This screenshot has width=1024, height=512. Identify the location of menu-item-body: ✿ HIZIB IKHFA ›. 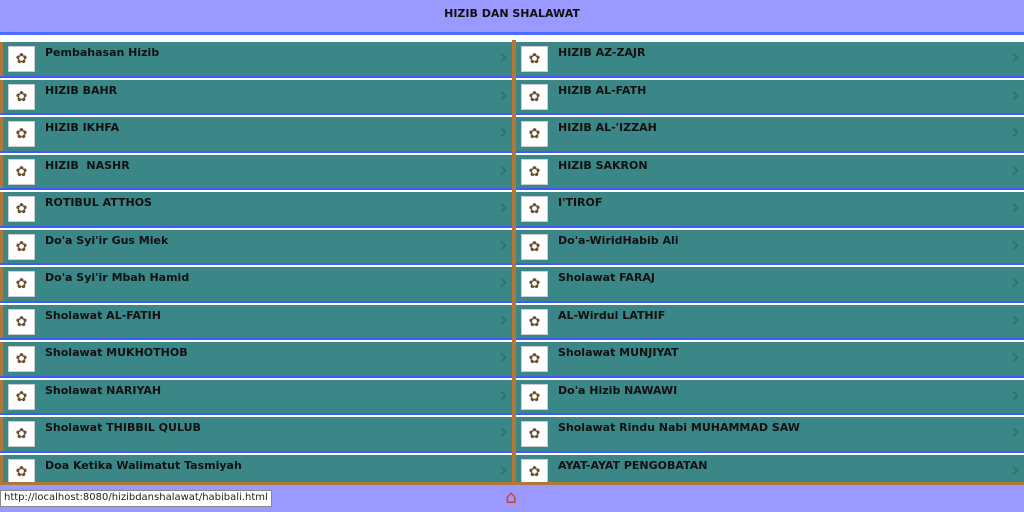
(256, 134).